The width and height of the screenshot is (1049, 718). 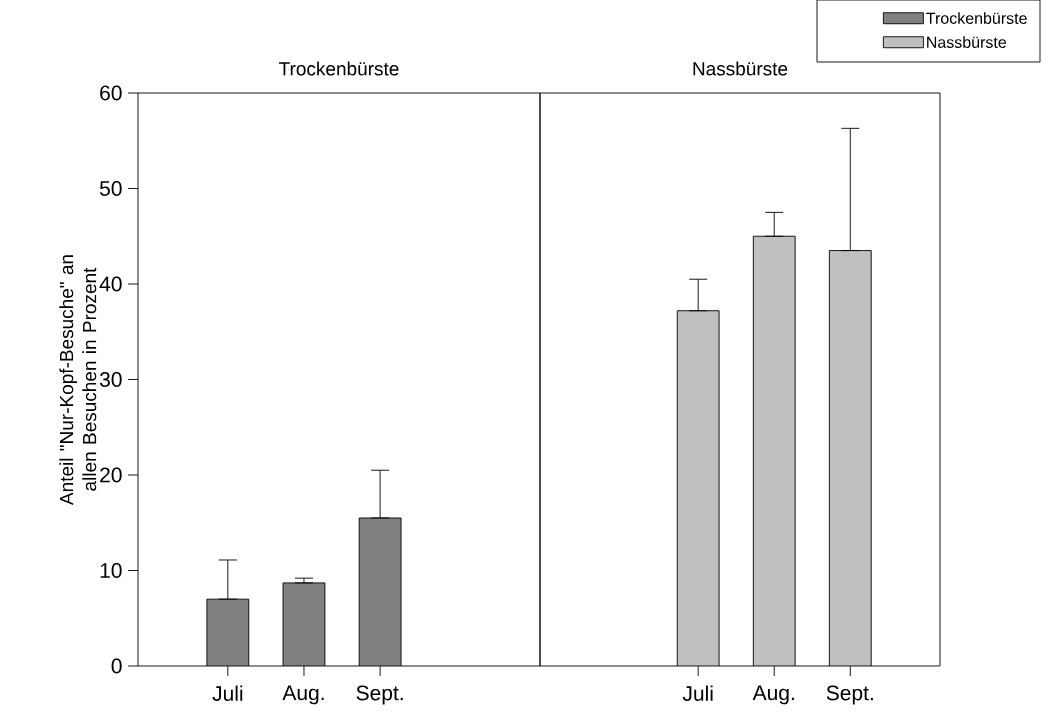 I want to click on y-tick-label: 40, so click(x=110, y=284).